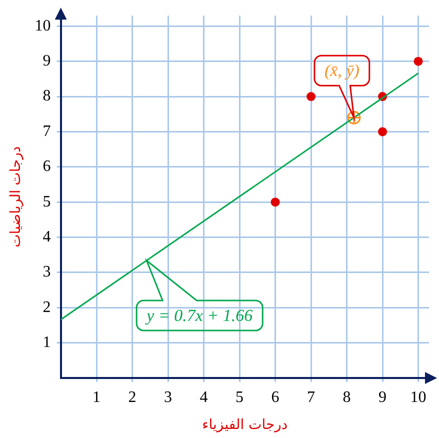  I want to click on y-tick-label: 3, so click(46, 272).